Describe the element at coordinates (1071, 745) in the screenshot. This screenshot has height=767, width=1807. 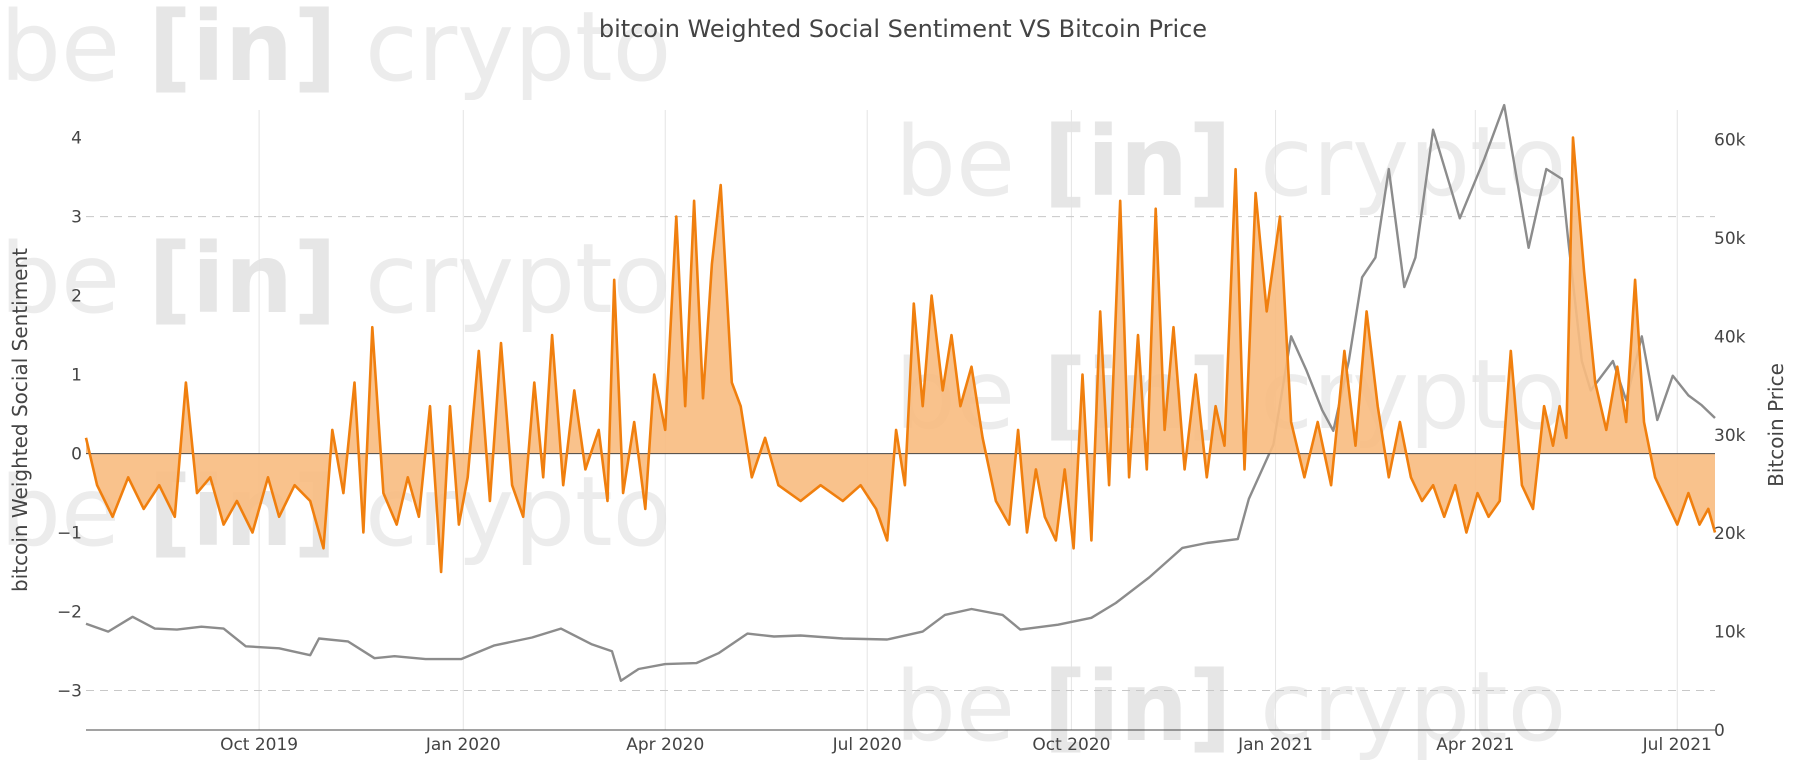
I see `x-tick-label: Oct 2020` at that location.